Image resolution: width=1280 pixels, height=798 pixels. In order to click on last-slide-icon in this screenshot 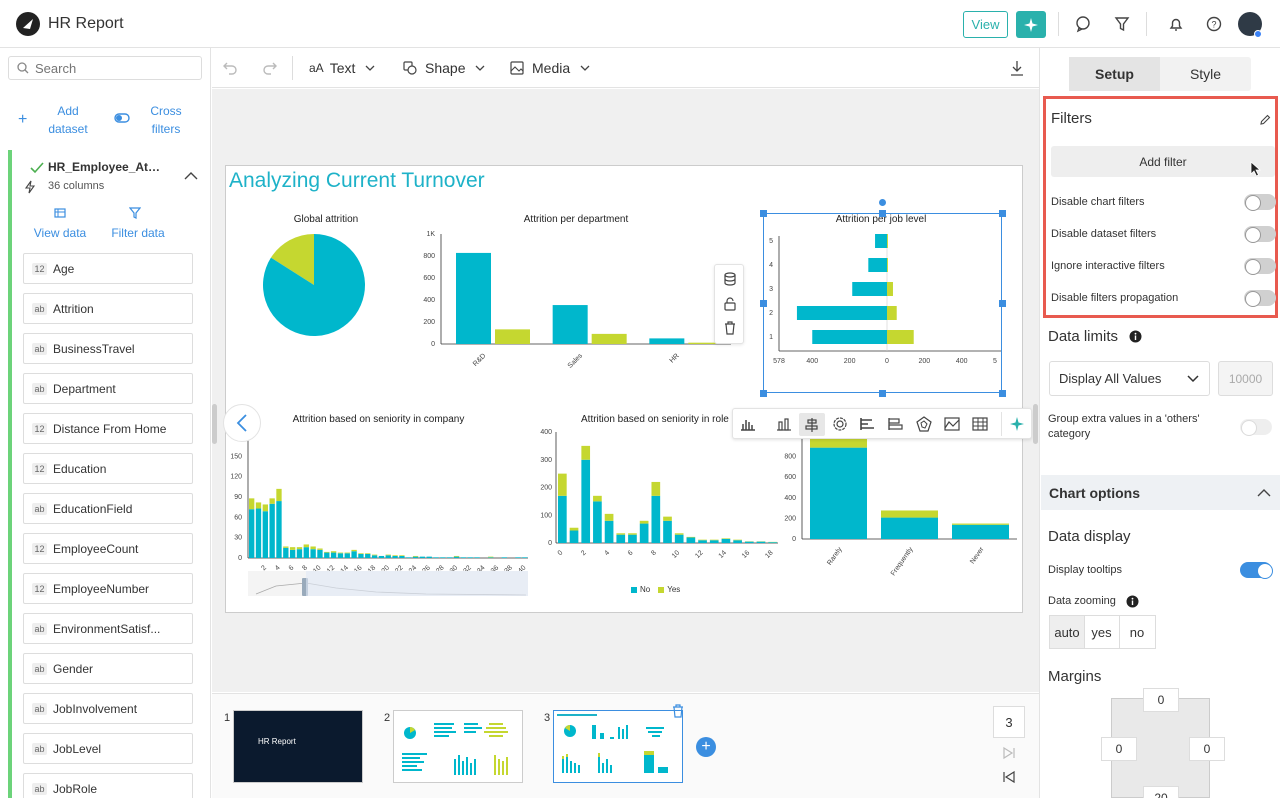, I will do `click(1009, 754)`.